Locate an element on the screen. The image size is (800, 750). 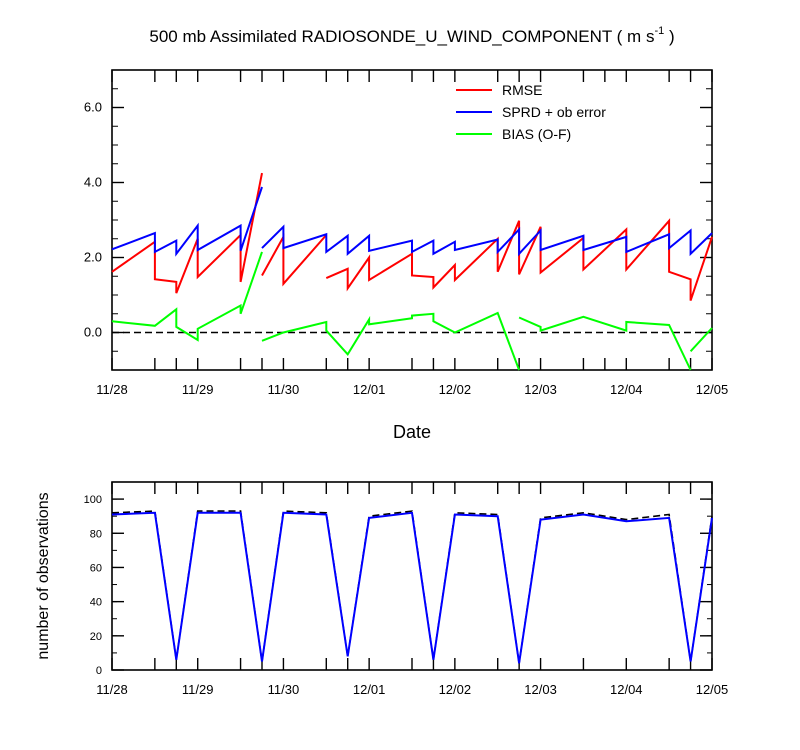
series-rmse is located at coordinates (412, 236).